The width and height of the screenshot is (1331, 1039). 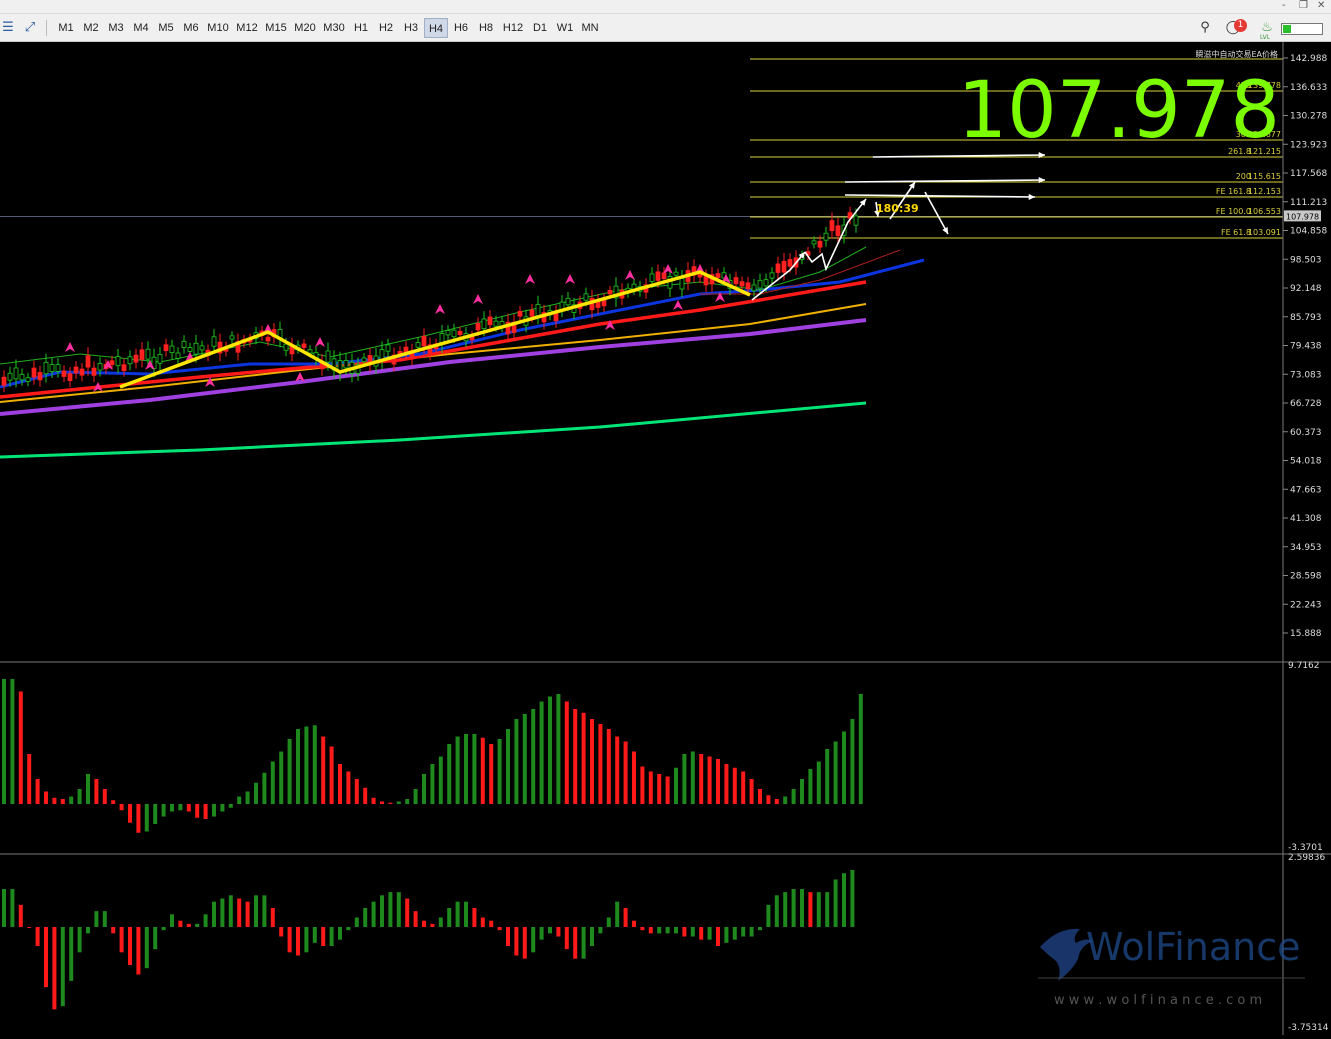 I want to click on projection-arrow, so click(x=936, y=213).